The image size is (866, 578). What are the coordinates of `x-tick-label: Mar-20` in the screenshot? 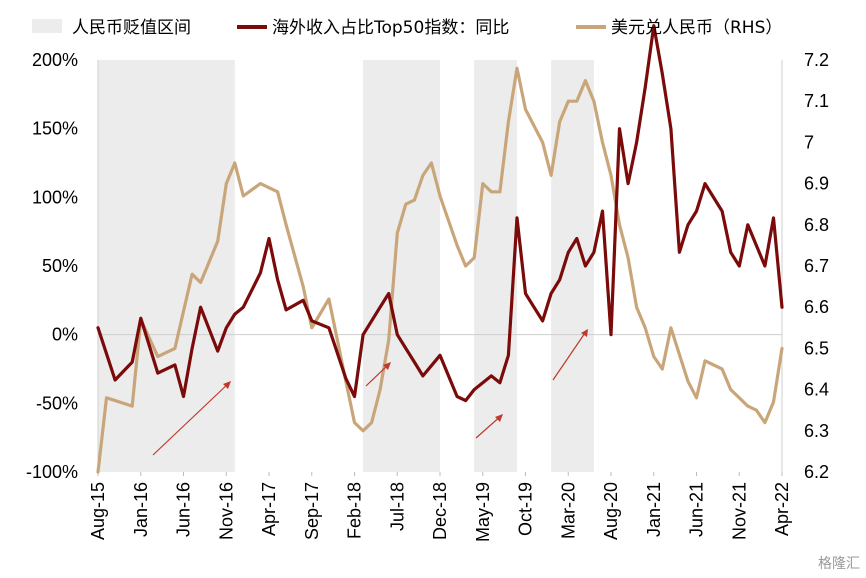 It's located at (568, 510).